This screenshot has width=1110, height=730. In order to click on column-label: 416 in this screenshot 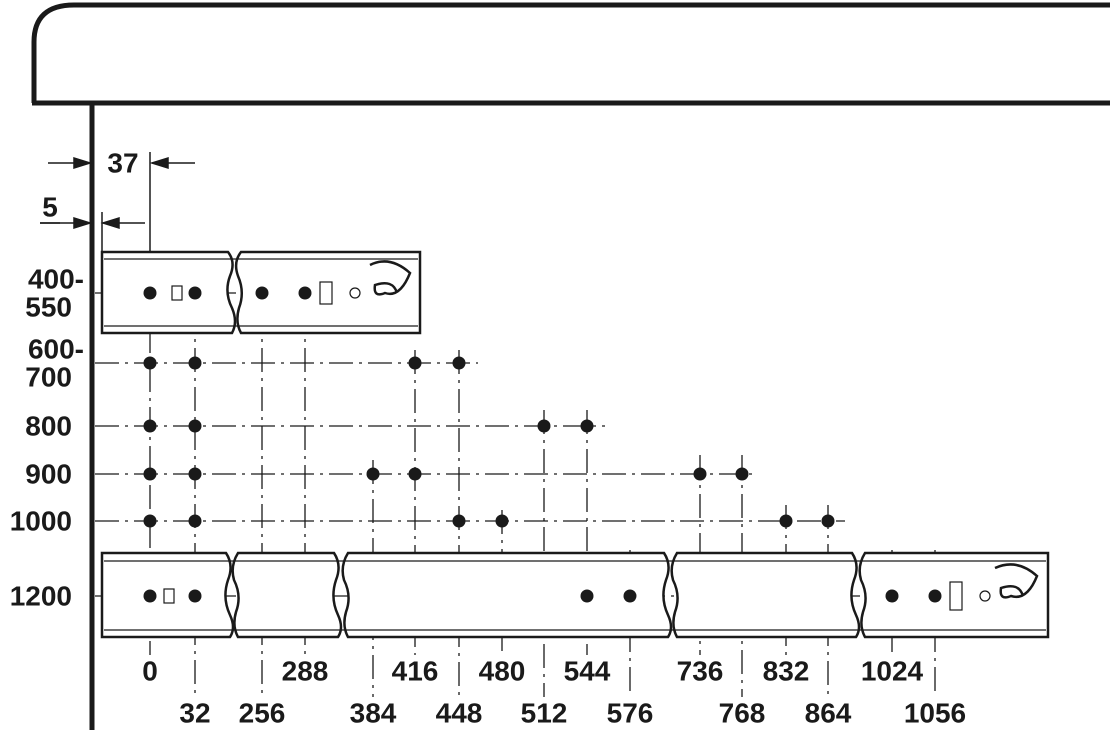, I will do `click(415, 670)`.